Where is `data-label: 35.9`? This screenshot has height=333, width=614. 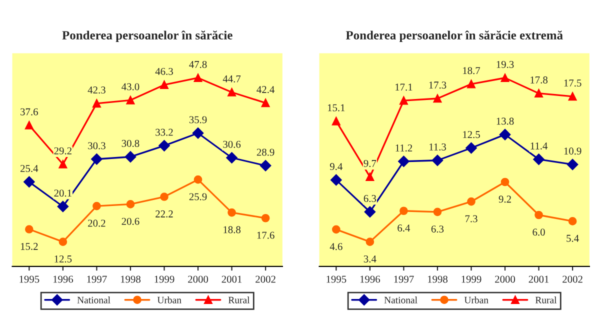
data-label: 35.9 is located at coordinates (198, 120).